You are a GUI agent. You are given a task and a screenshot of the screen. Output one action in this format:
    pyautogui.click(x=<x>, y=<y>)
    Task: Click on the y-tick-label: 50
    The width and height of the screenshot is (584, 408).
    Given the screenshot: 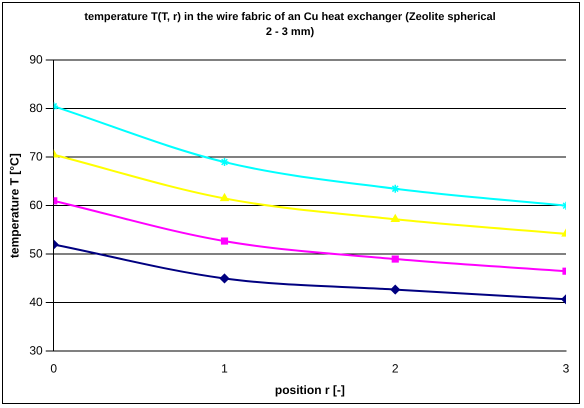 What is the action you would take?
    pyautogui.click(x=36, y=253)
    